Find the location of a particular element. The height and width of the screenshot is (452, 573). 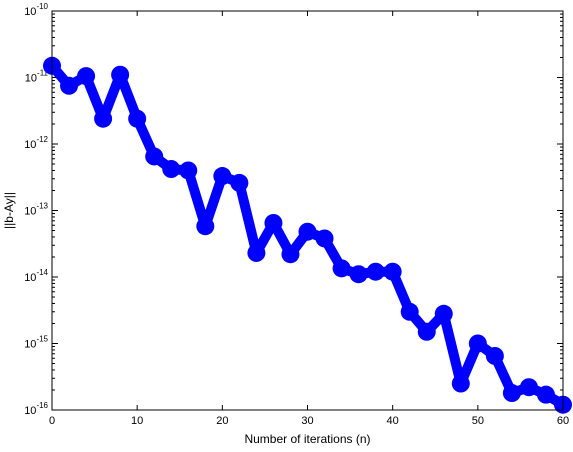

y-tick-label: 10-12 is located at coordinates (36, 143).